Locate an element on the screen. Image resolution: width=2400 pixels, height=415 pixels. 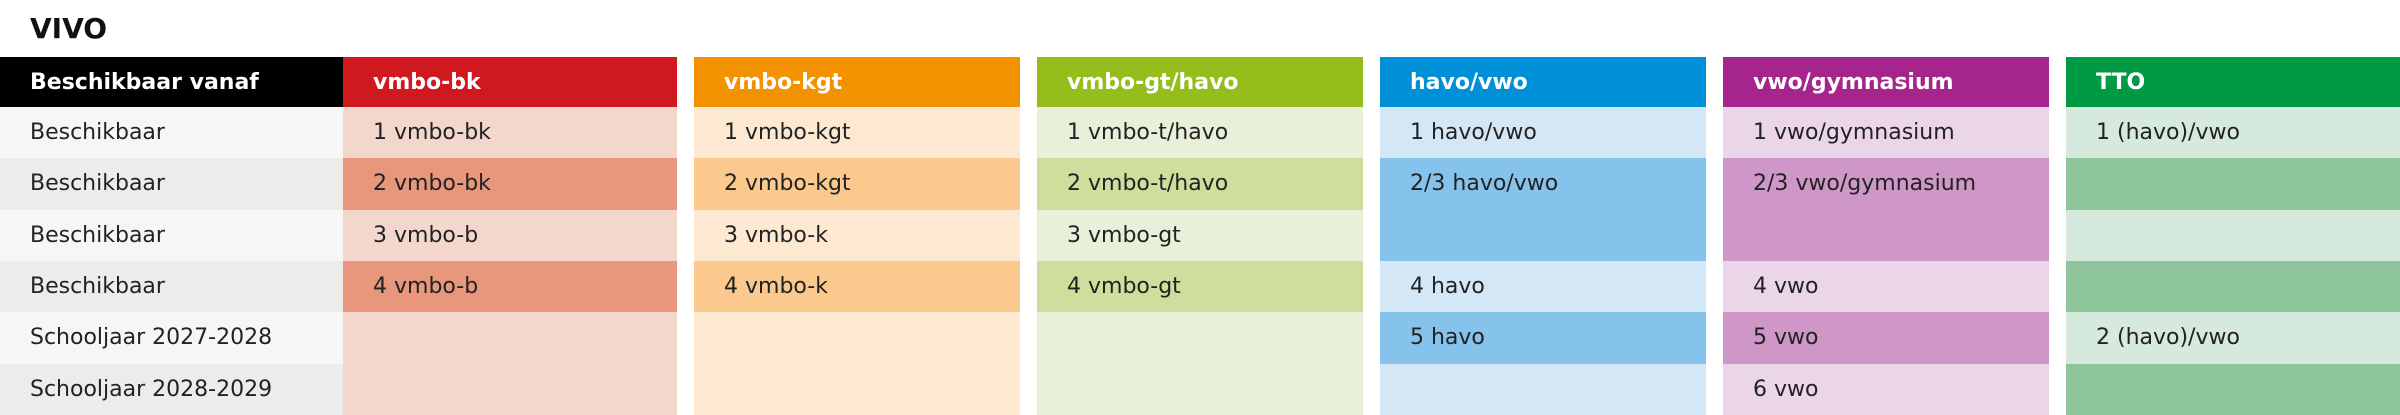
table-cell: 1 vmbo-bk is located at coordinates (510, 133).